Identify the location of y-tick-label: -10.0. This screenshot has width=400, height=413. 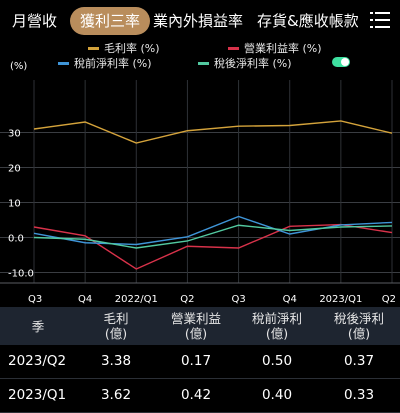
(21, 274).